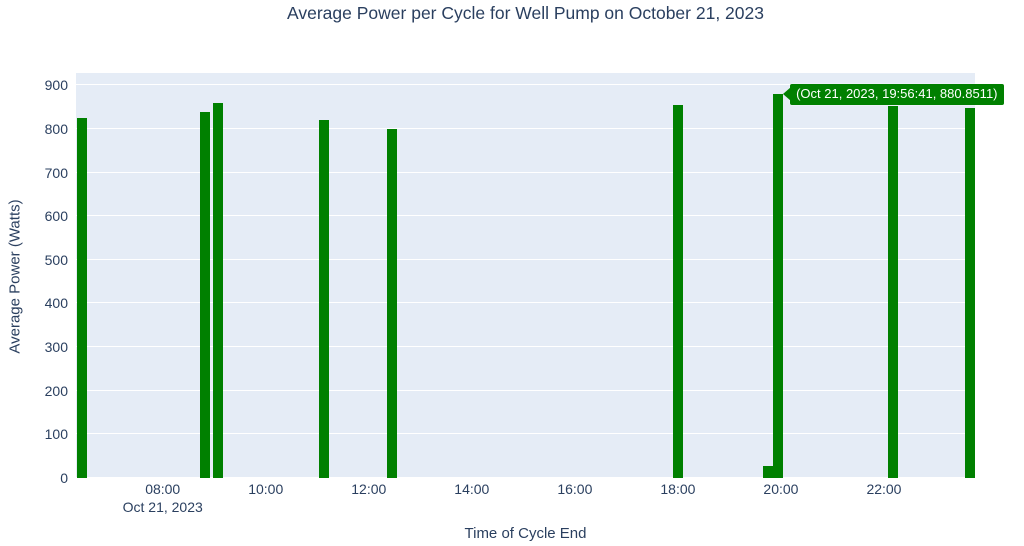 This screenshot has width=1024, height=546. I want to click on bar-11:08:00, so click(324, 299).